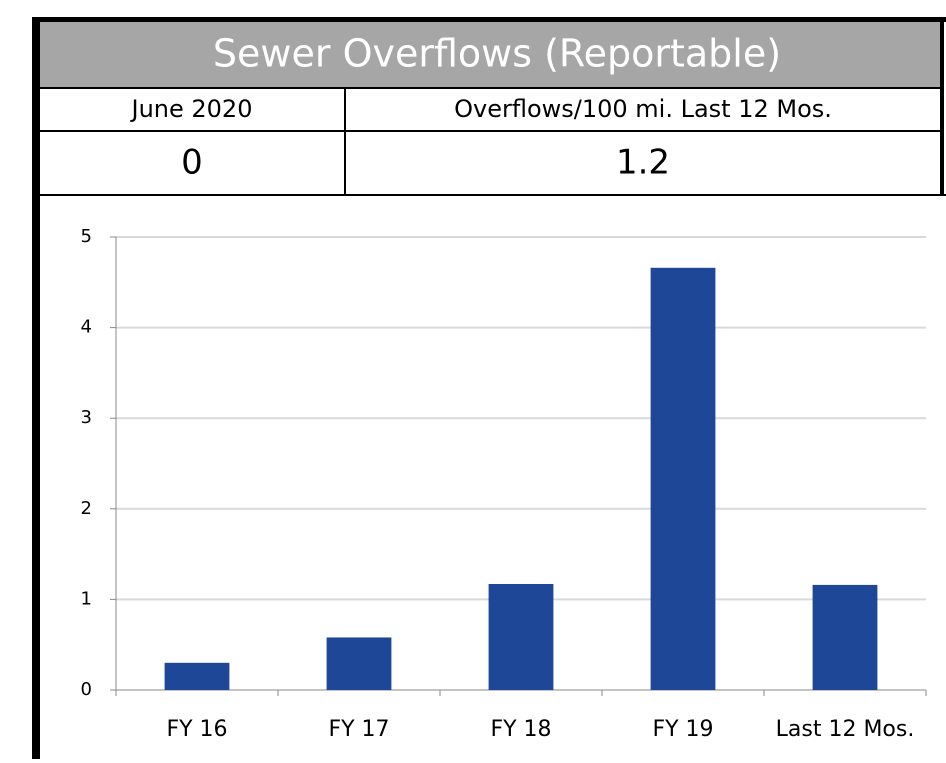  What do you see at coordinates (86, 508) in the screenshot?
I see `y-tick-label: 2` at bounding box center [86, 508].